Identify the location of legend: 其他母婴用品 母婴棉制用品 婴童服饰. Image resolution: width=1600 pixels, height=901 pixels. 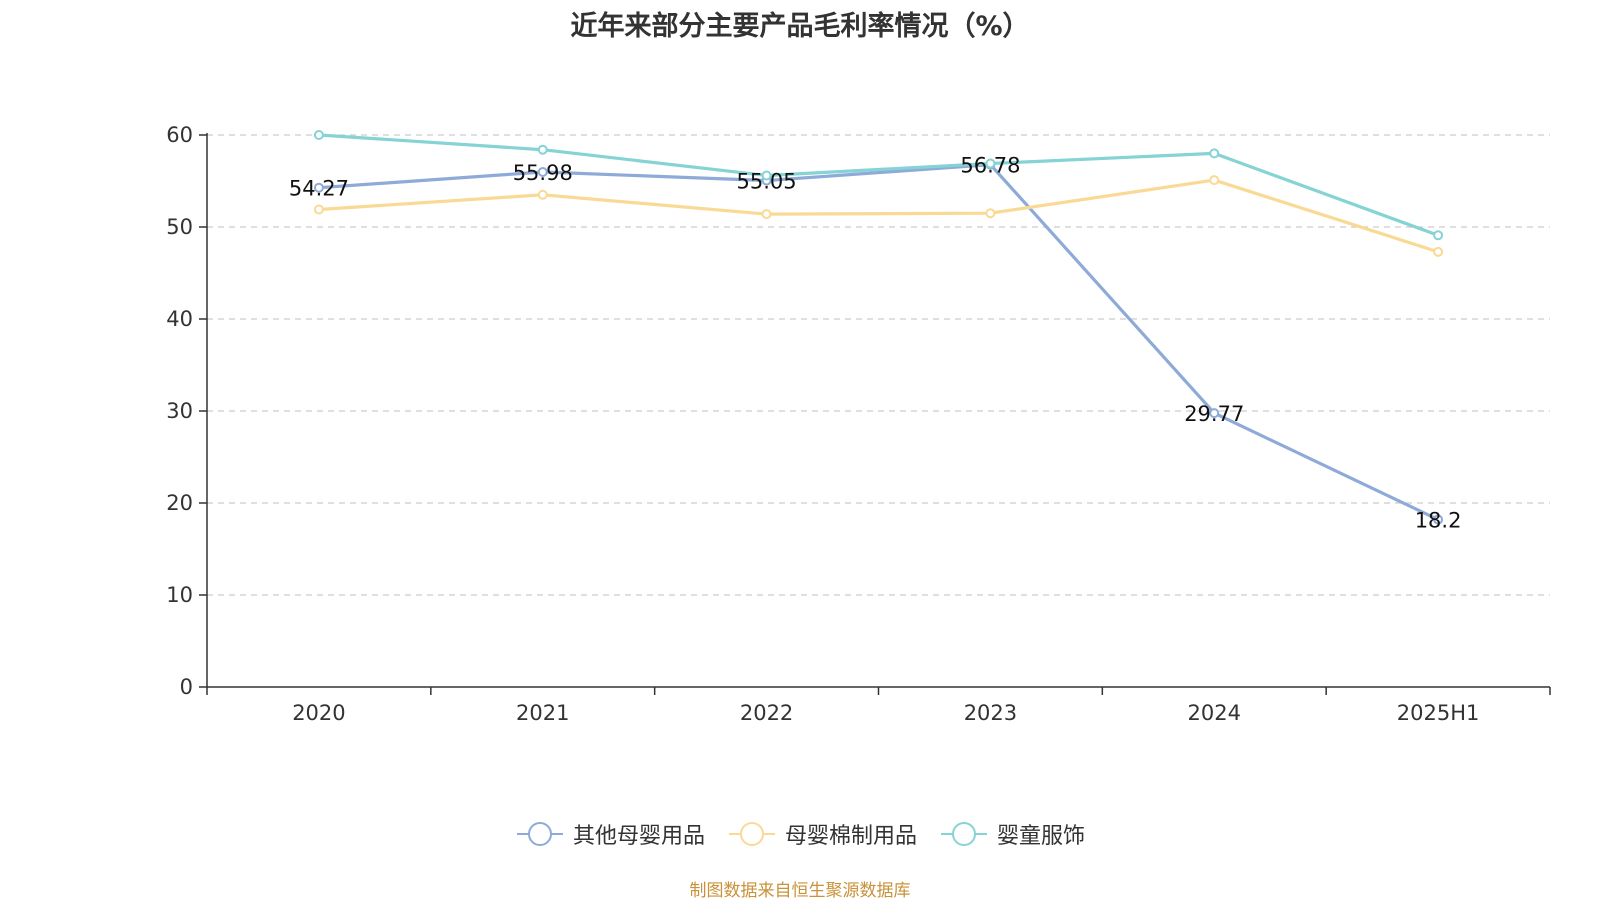
(800, 834).